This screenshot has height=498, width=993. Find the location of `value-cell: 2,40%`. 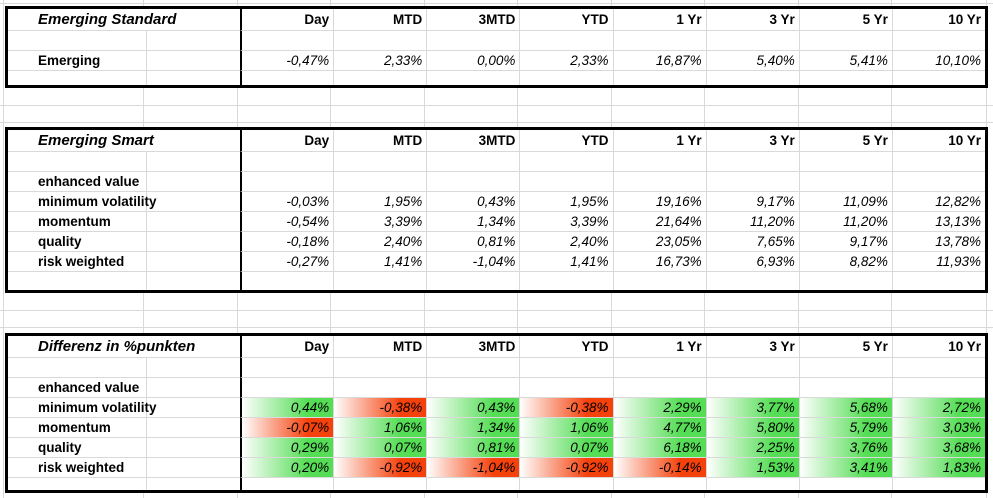

value-cell: 2,40% is located at coordinates (380, 241).